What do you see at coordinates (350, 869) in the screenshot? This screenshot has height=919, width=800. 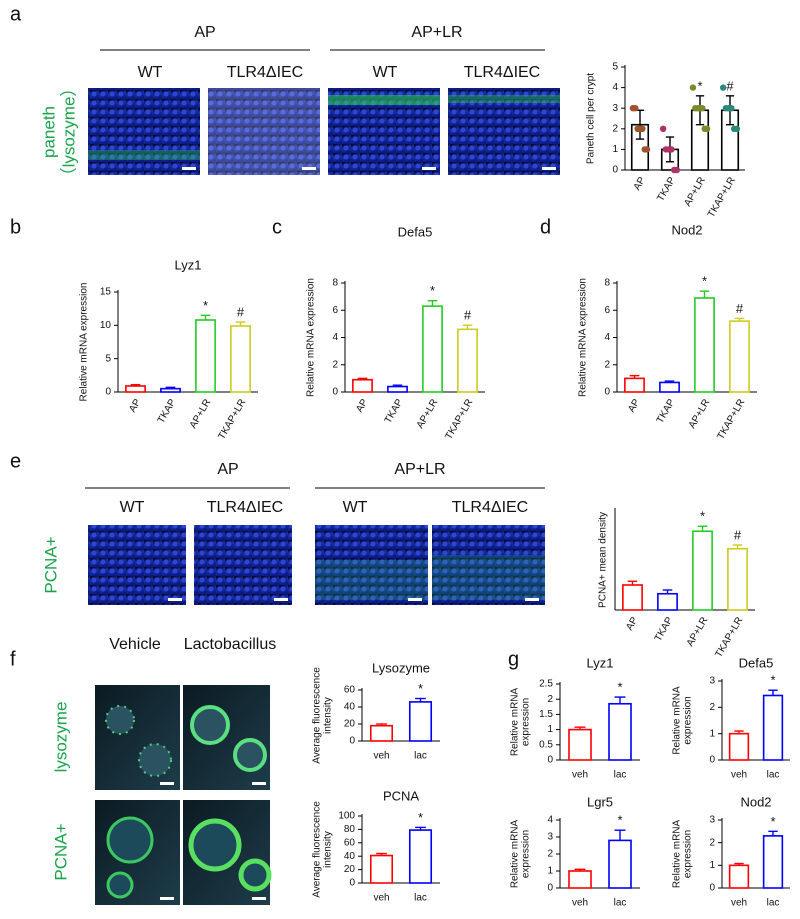 I see `y-tick-label: 20` at bounding box center [350, 869].